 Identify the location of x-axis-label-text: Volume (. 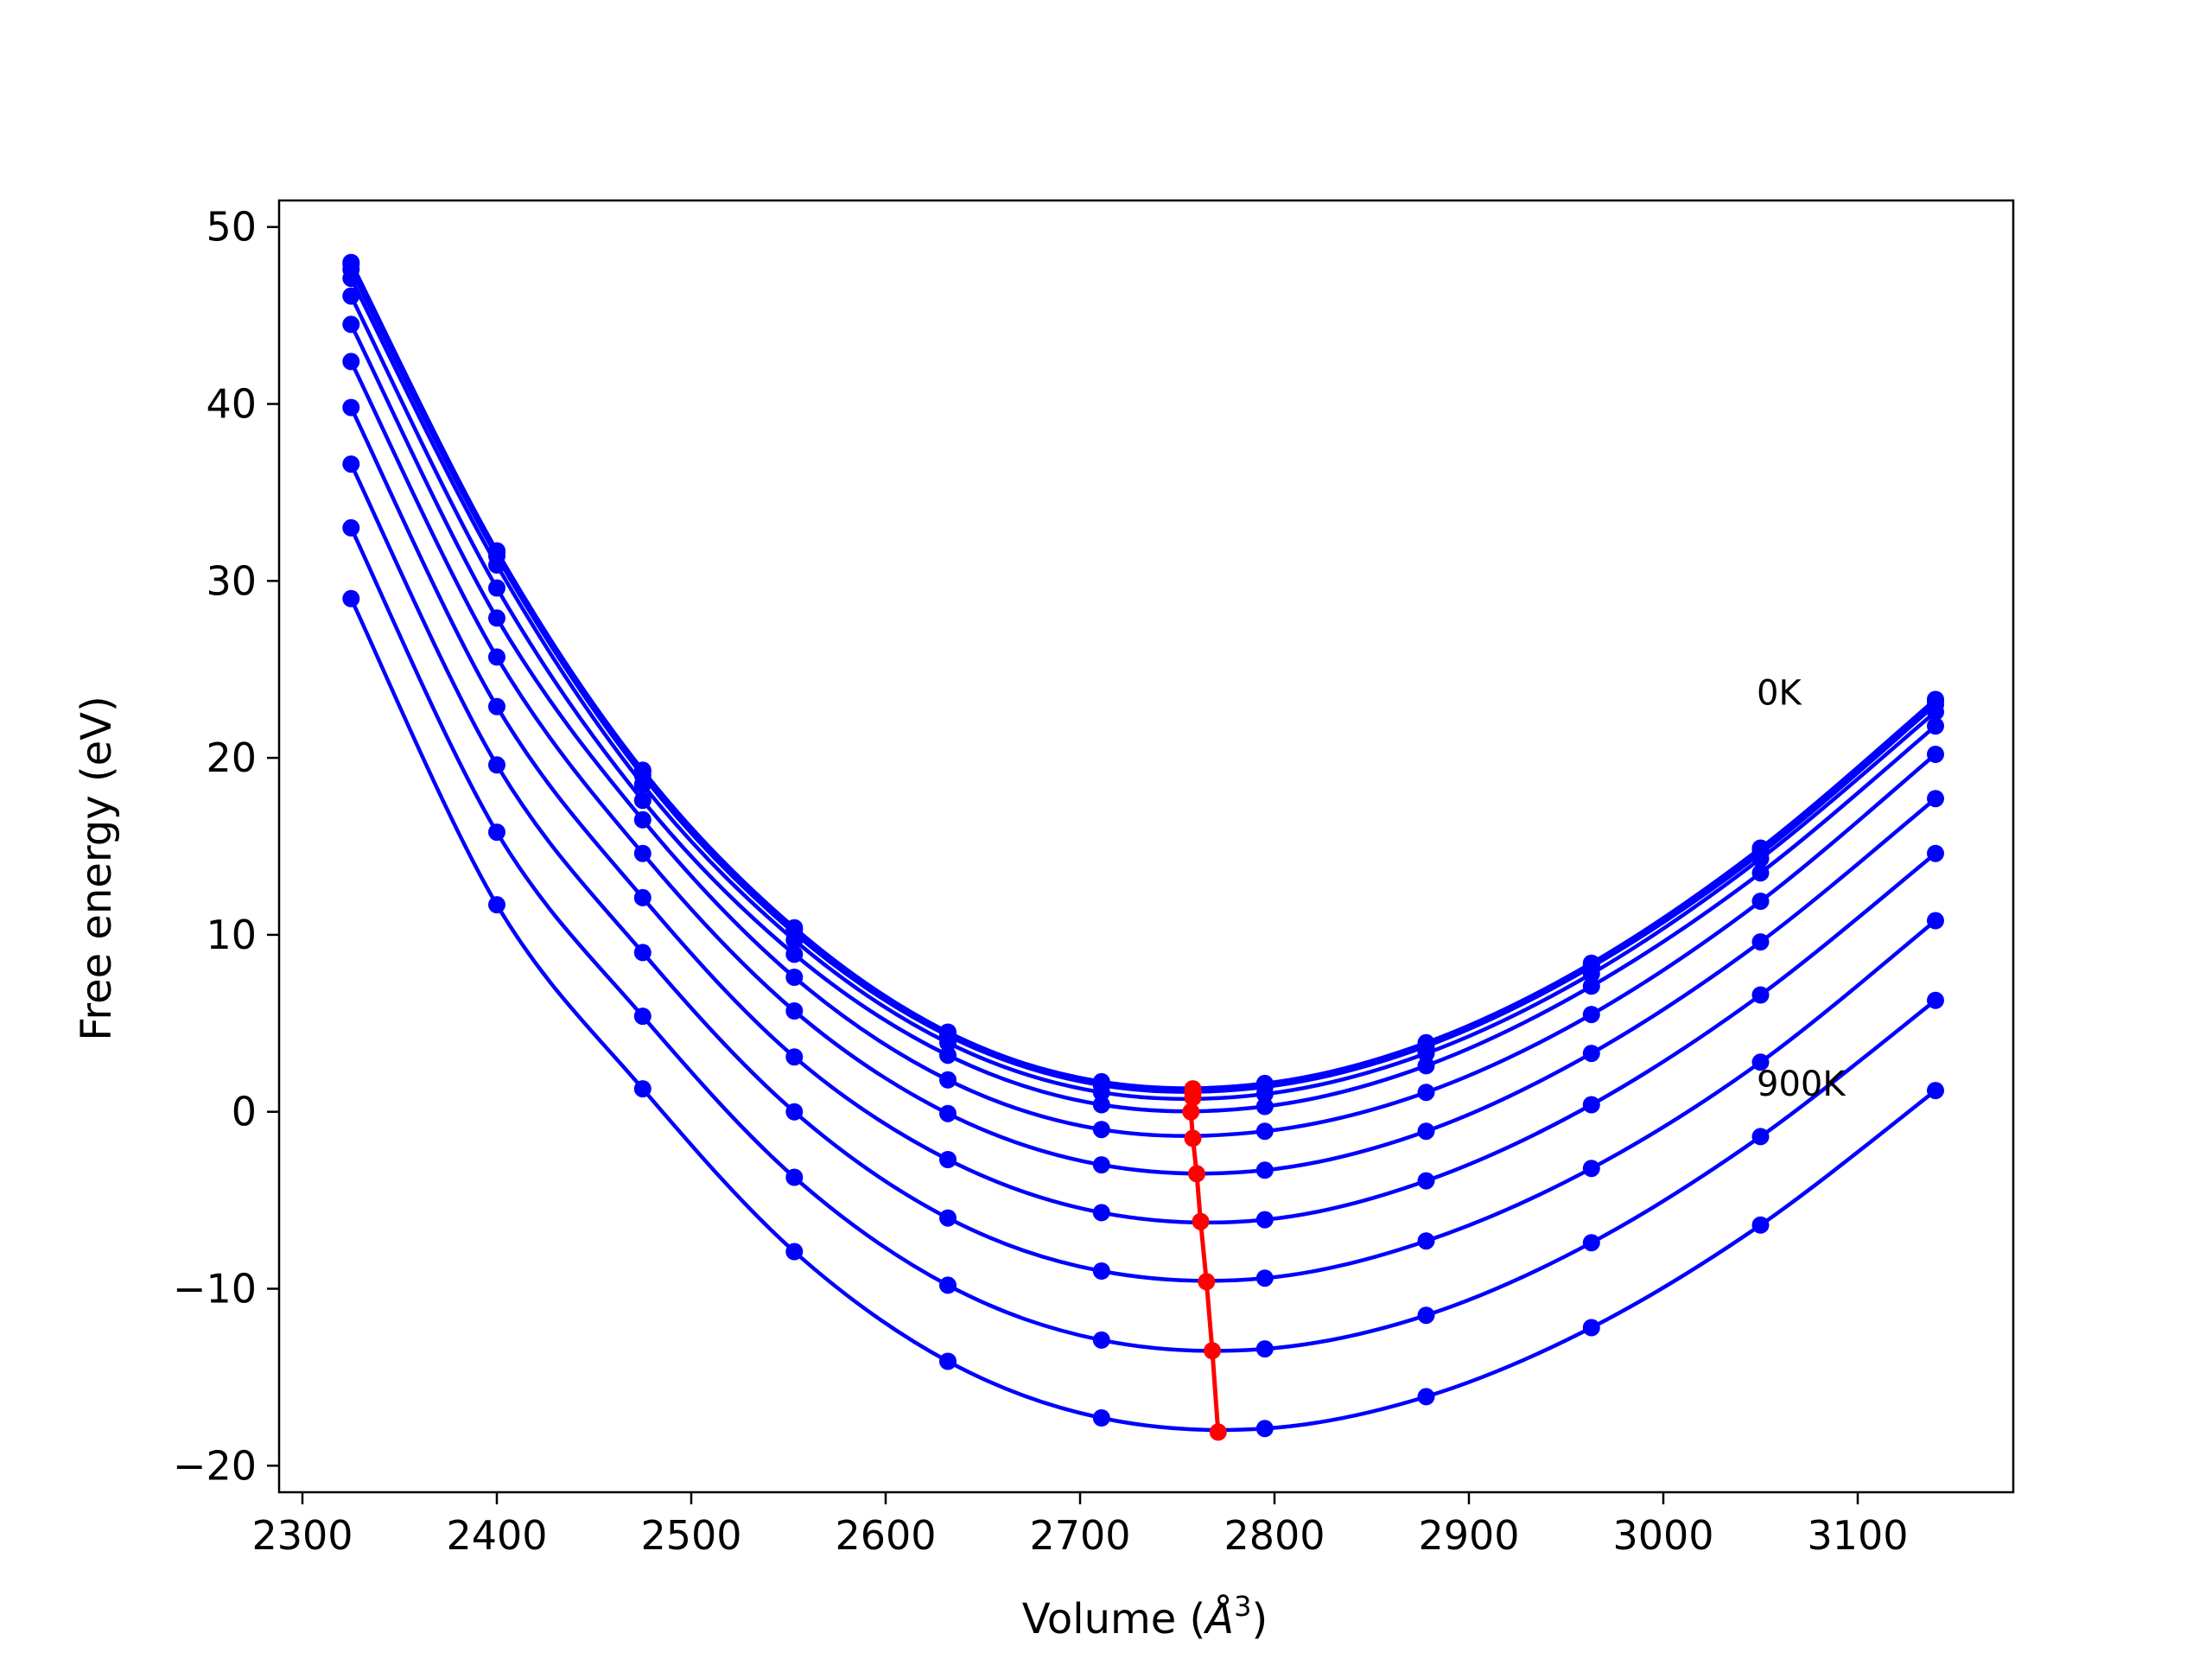
(1114, 1619).